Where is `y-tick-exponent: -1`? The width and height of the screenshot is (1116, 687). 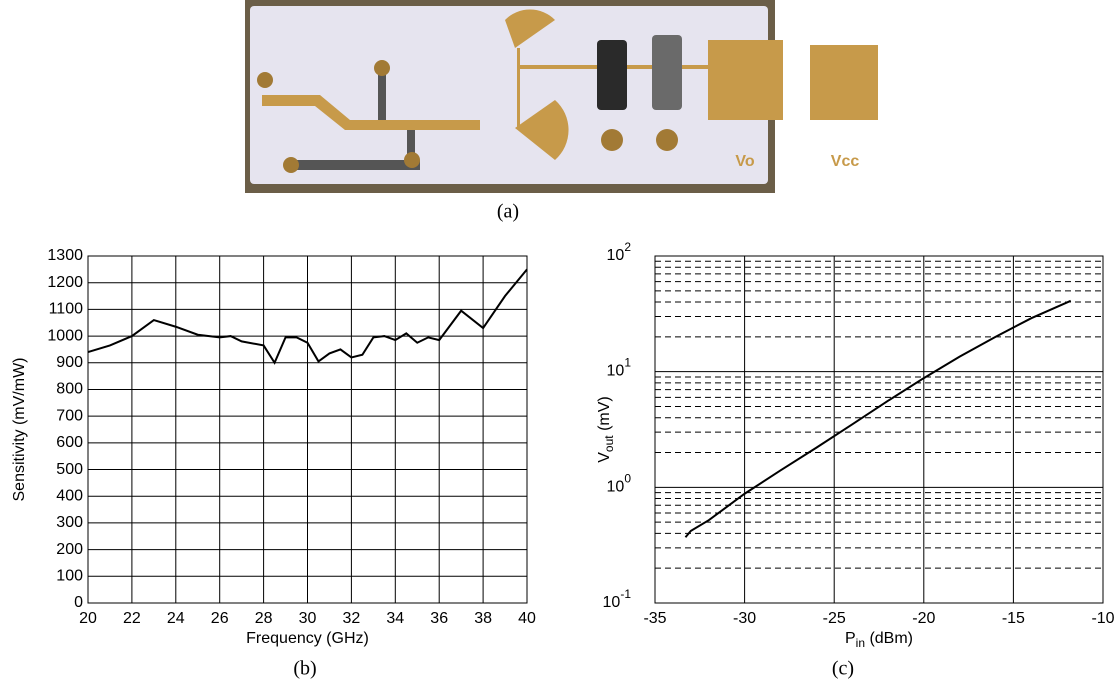
y-tick-exponent: -1 is located at coordinates (625, 594).